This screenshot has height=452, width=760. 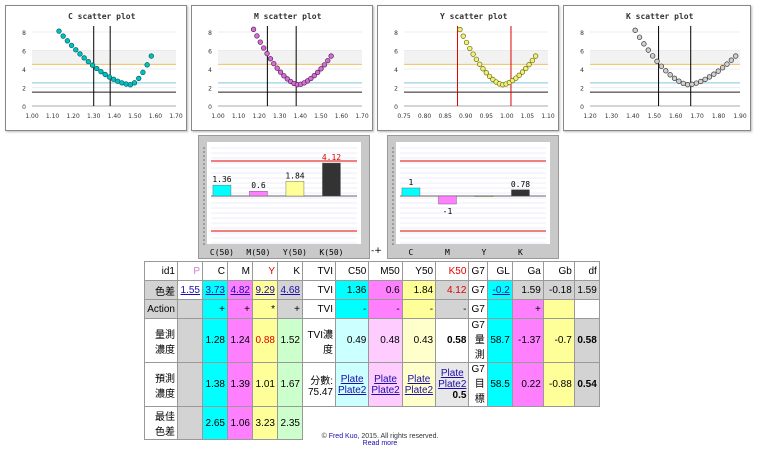 I want to click on predicted-ga: 0.22, so click(x=527, y=384).